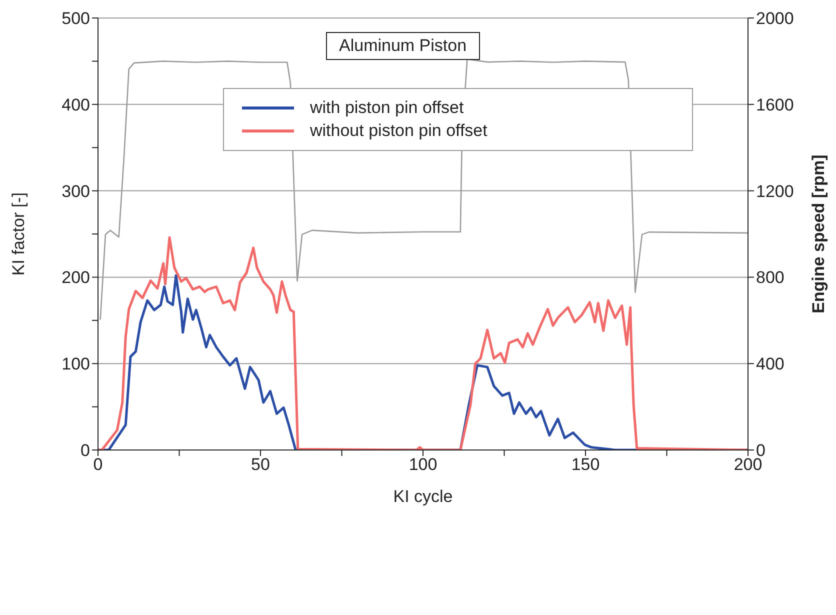  What do you see at coordinates (76, 18) in the screenshot?
I see `y-tick-label: 500` at bounding box center [76, 18].